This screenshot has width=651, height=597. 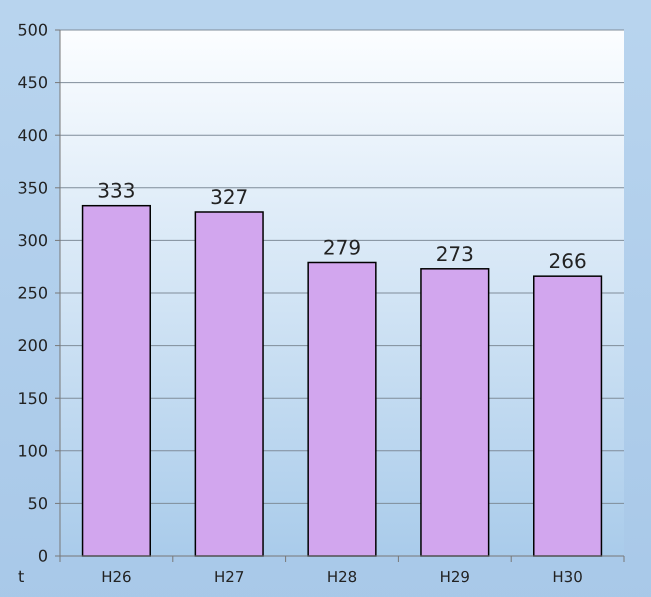 What do you see at coordinates (116, 577) in the screenshot?
I see `x-tick-label: H26` at bounding box center [116, 577].